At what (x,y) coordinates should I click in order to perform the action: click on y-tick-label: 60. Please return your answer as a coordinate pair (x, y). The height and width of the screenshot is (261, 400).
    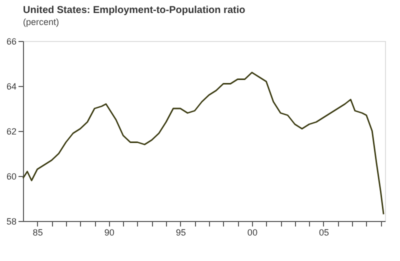
    Looking at the image, I should click on (11, 177).